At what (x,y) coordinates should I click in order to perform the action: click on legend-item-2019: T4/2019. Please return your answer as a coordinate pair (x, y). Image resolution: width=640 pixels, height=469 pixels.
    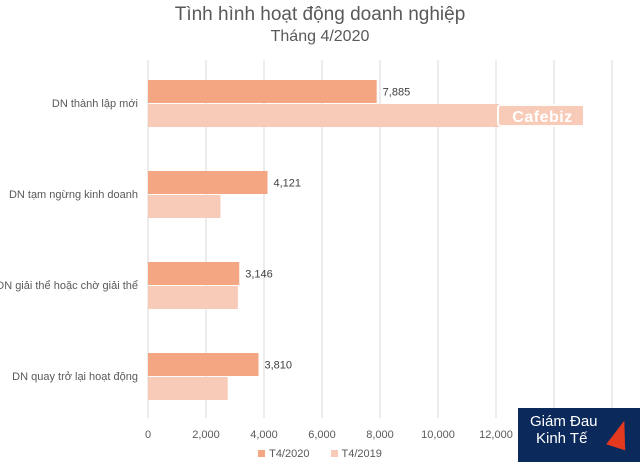
    Looking at the image, I should click on (356, 454).